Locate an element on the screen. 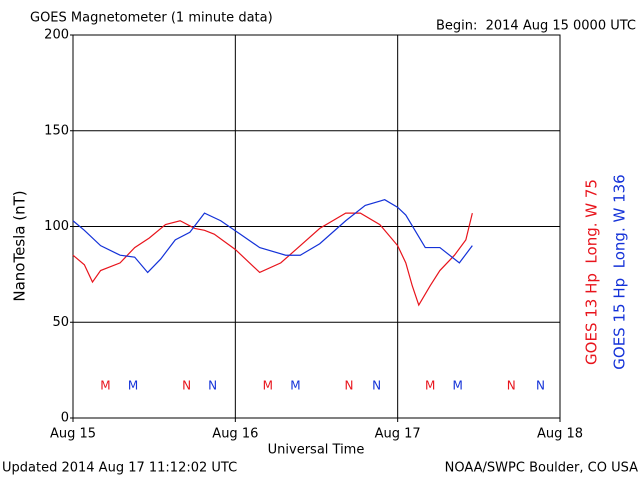 The width and height of the screenshot is (640, 480). x-tick-label: Aug 15 is located at coordinates (73, 434).